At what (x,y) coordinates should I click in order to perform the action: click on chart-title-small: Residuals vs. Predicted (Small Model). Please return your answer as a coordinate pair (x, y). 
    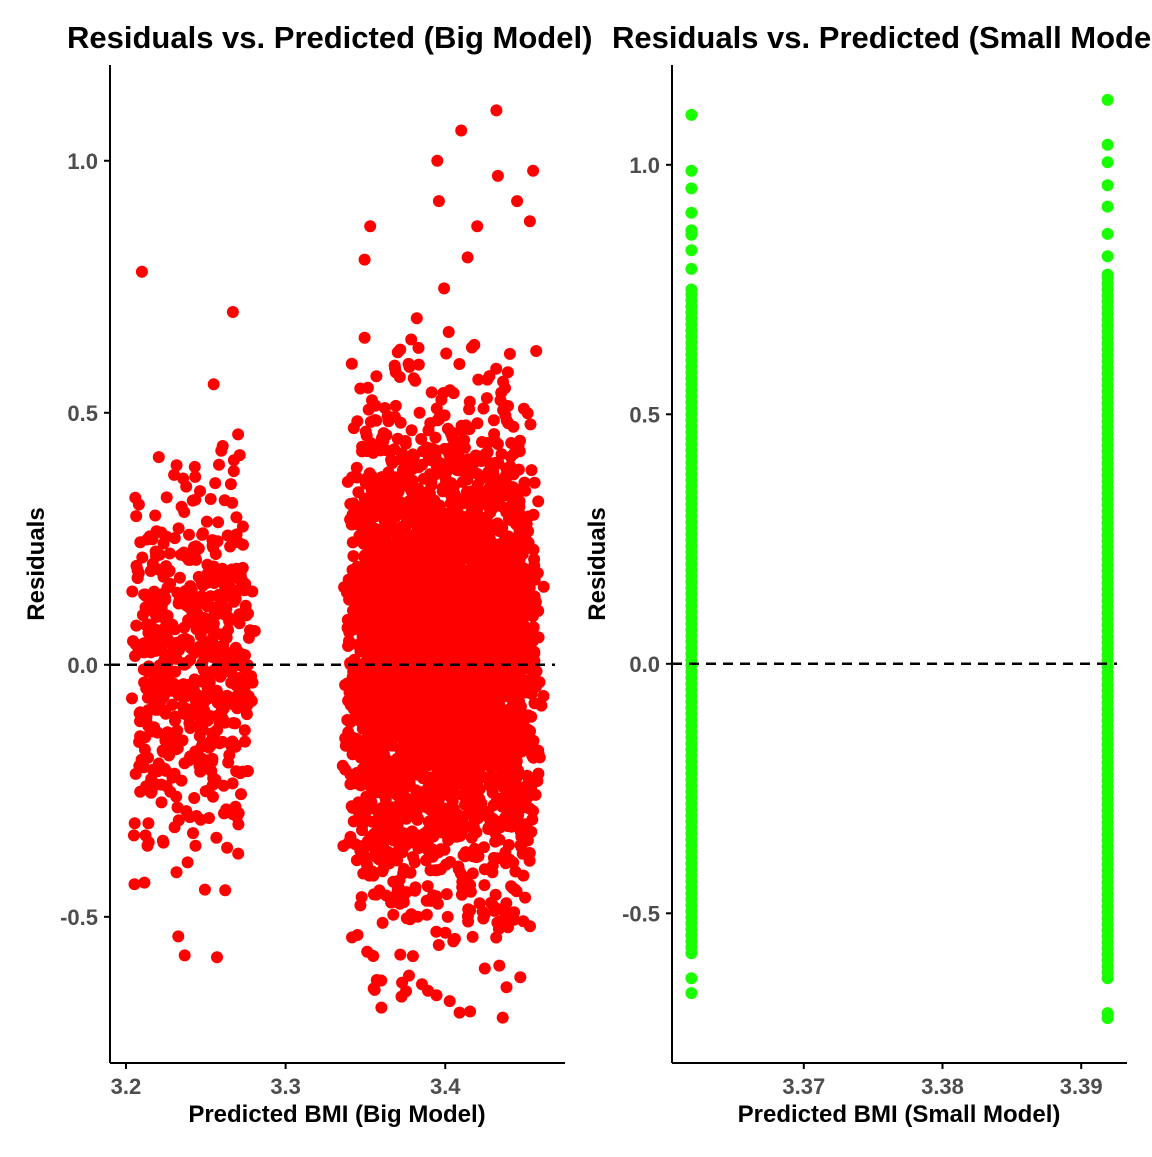
    Looking at the image, I should click on (882, 37).